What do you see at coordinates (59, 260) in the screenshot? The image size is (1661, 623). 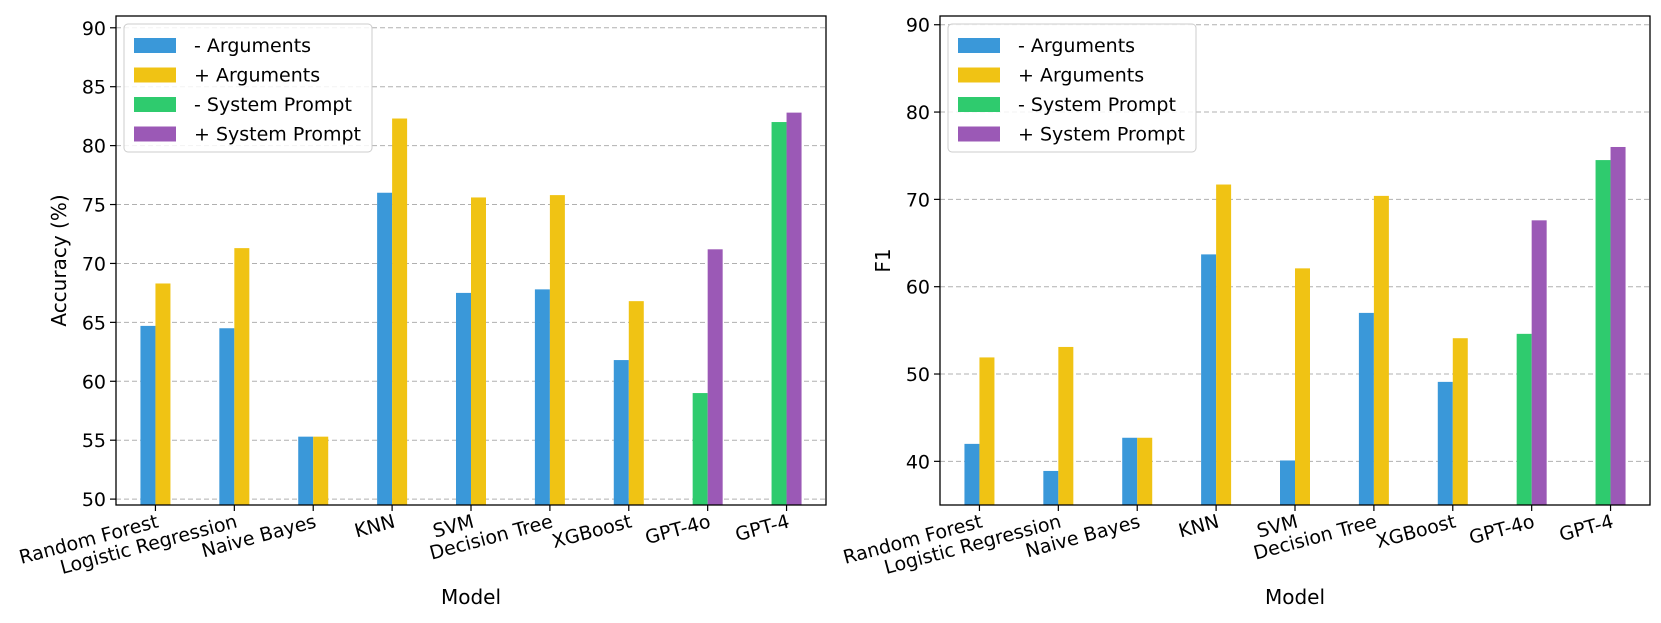 I see `y-axis-title: Accuracy (%)` at bounding box center [59, 260].